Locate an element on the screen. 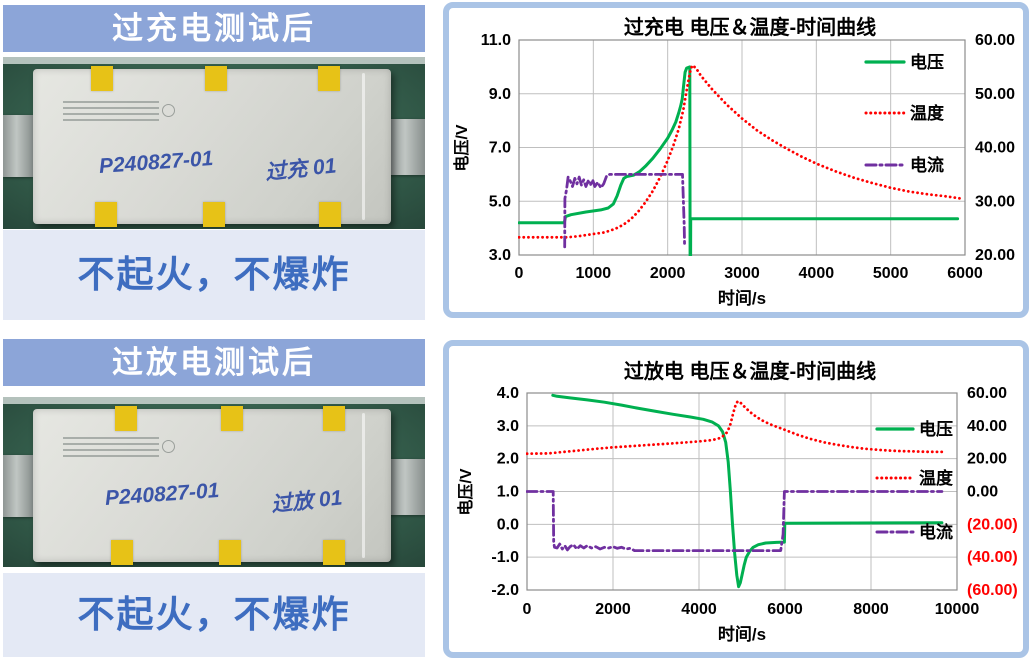  svg-text: 1000 is located at coordinates (594, 273).